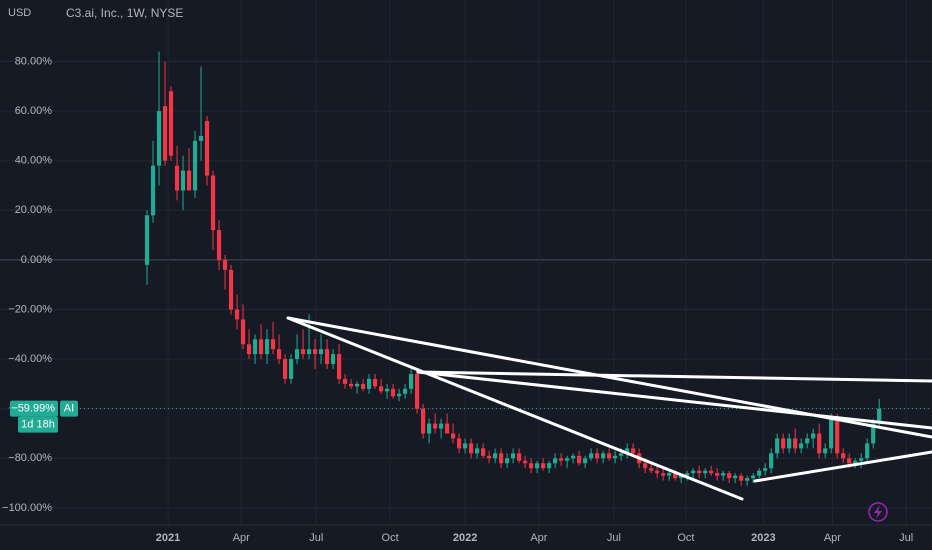 The image size is (932, 550). What do you see at coordinates (19, 13) in the screenshot?
I see `currency: USD` at bounding box center [19, 13].